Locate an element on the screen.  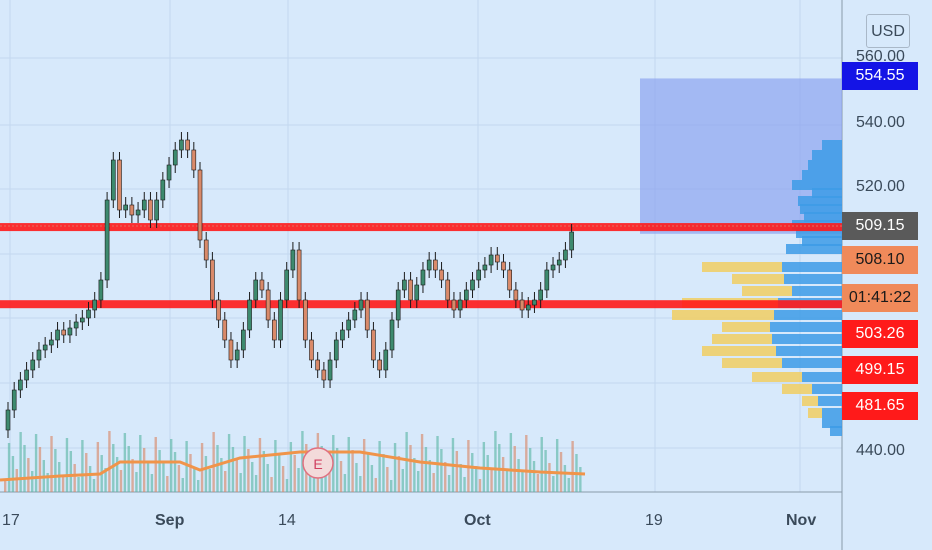
x-tick-label: Oct is located at coordinates (477, 520).